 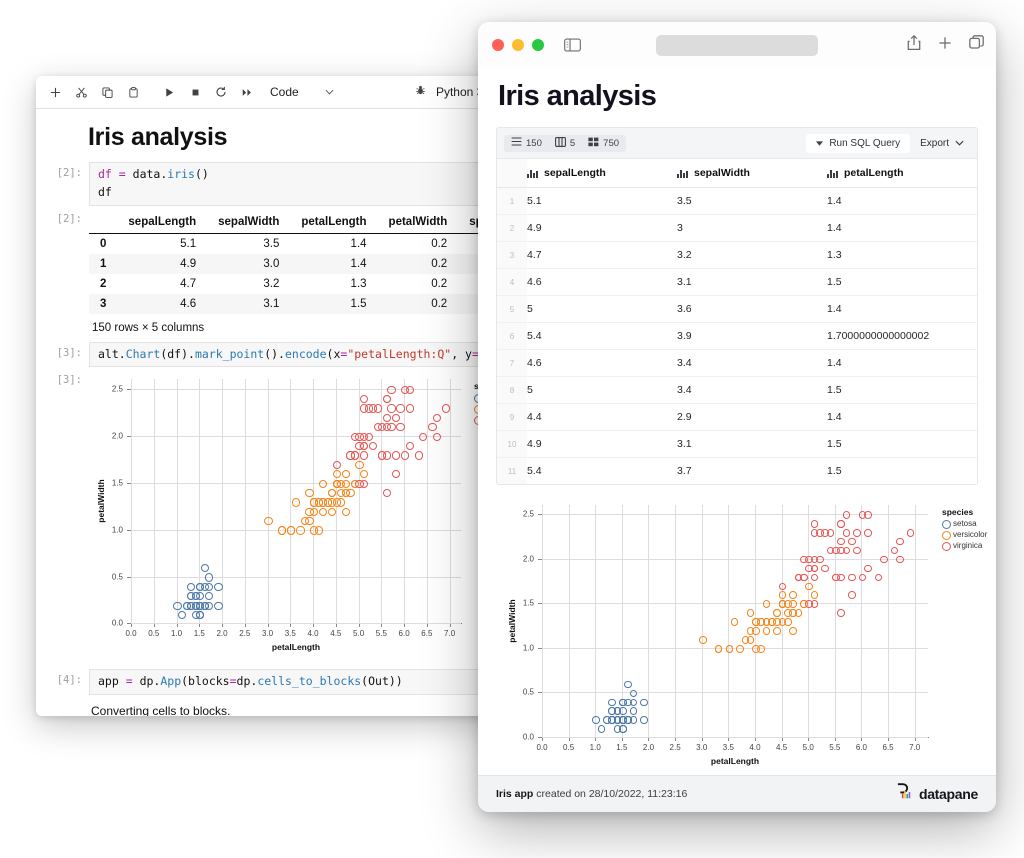 I want to click on table-row: 3 4.7 3.2 1.3, so click(x=737, y=255).